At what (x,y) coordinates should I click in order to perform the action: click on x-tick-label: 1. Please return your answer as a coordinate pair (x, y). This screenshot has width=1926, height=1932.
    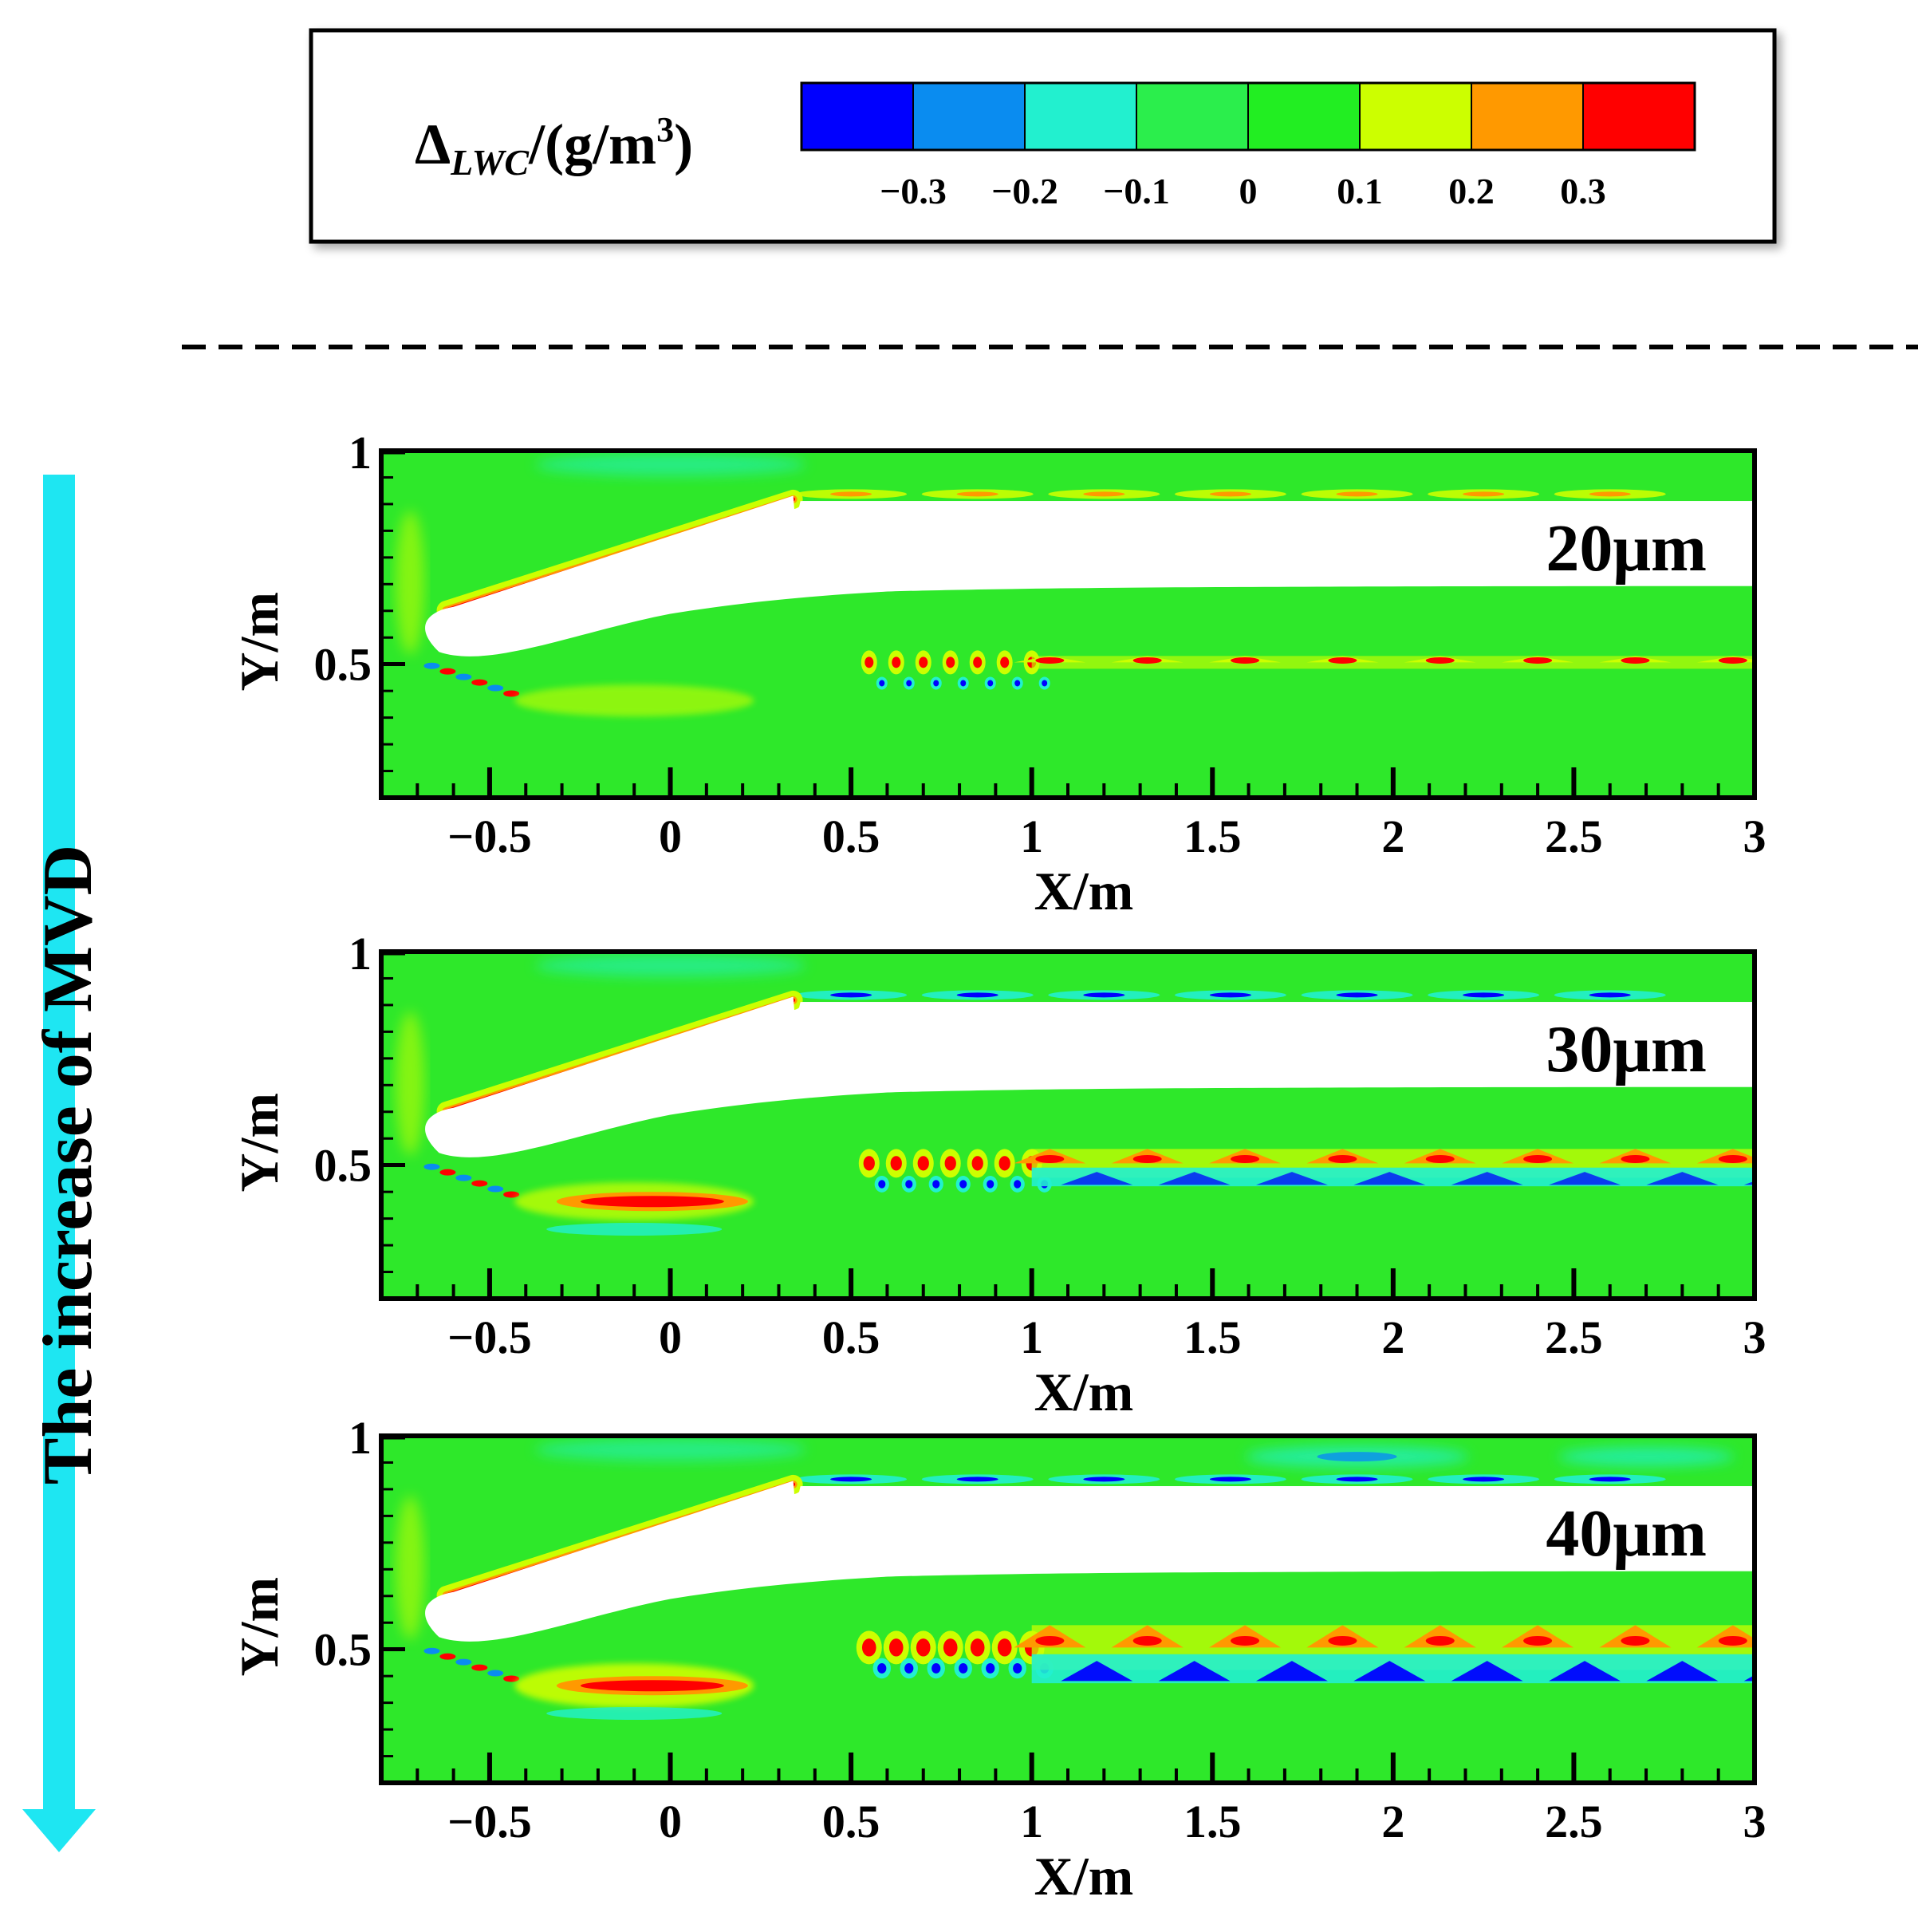
    Looking at the image, I should click on (1031, 1337).